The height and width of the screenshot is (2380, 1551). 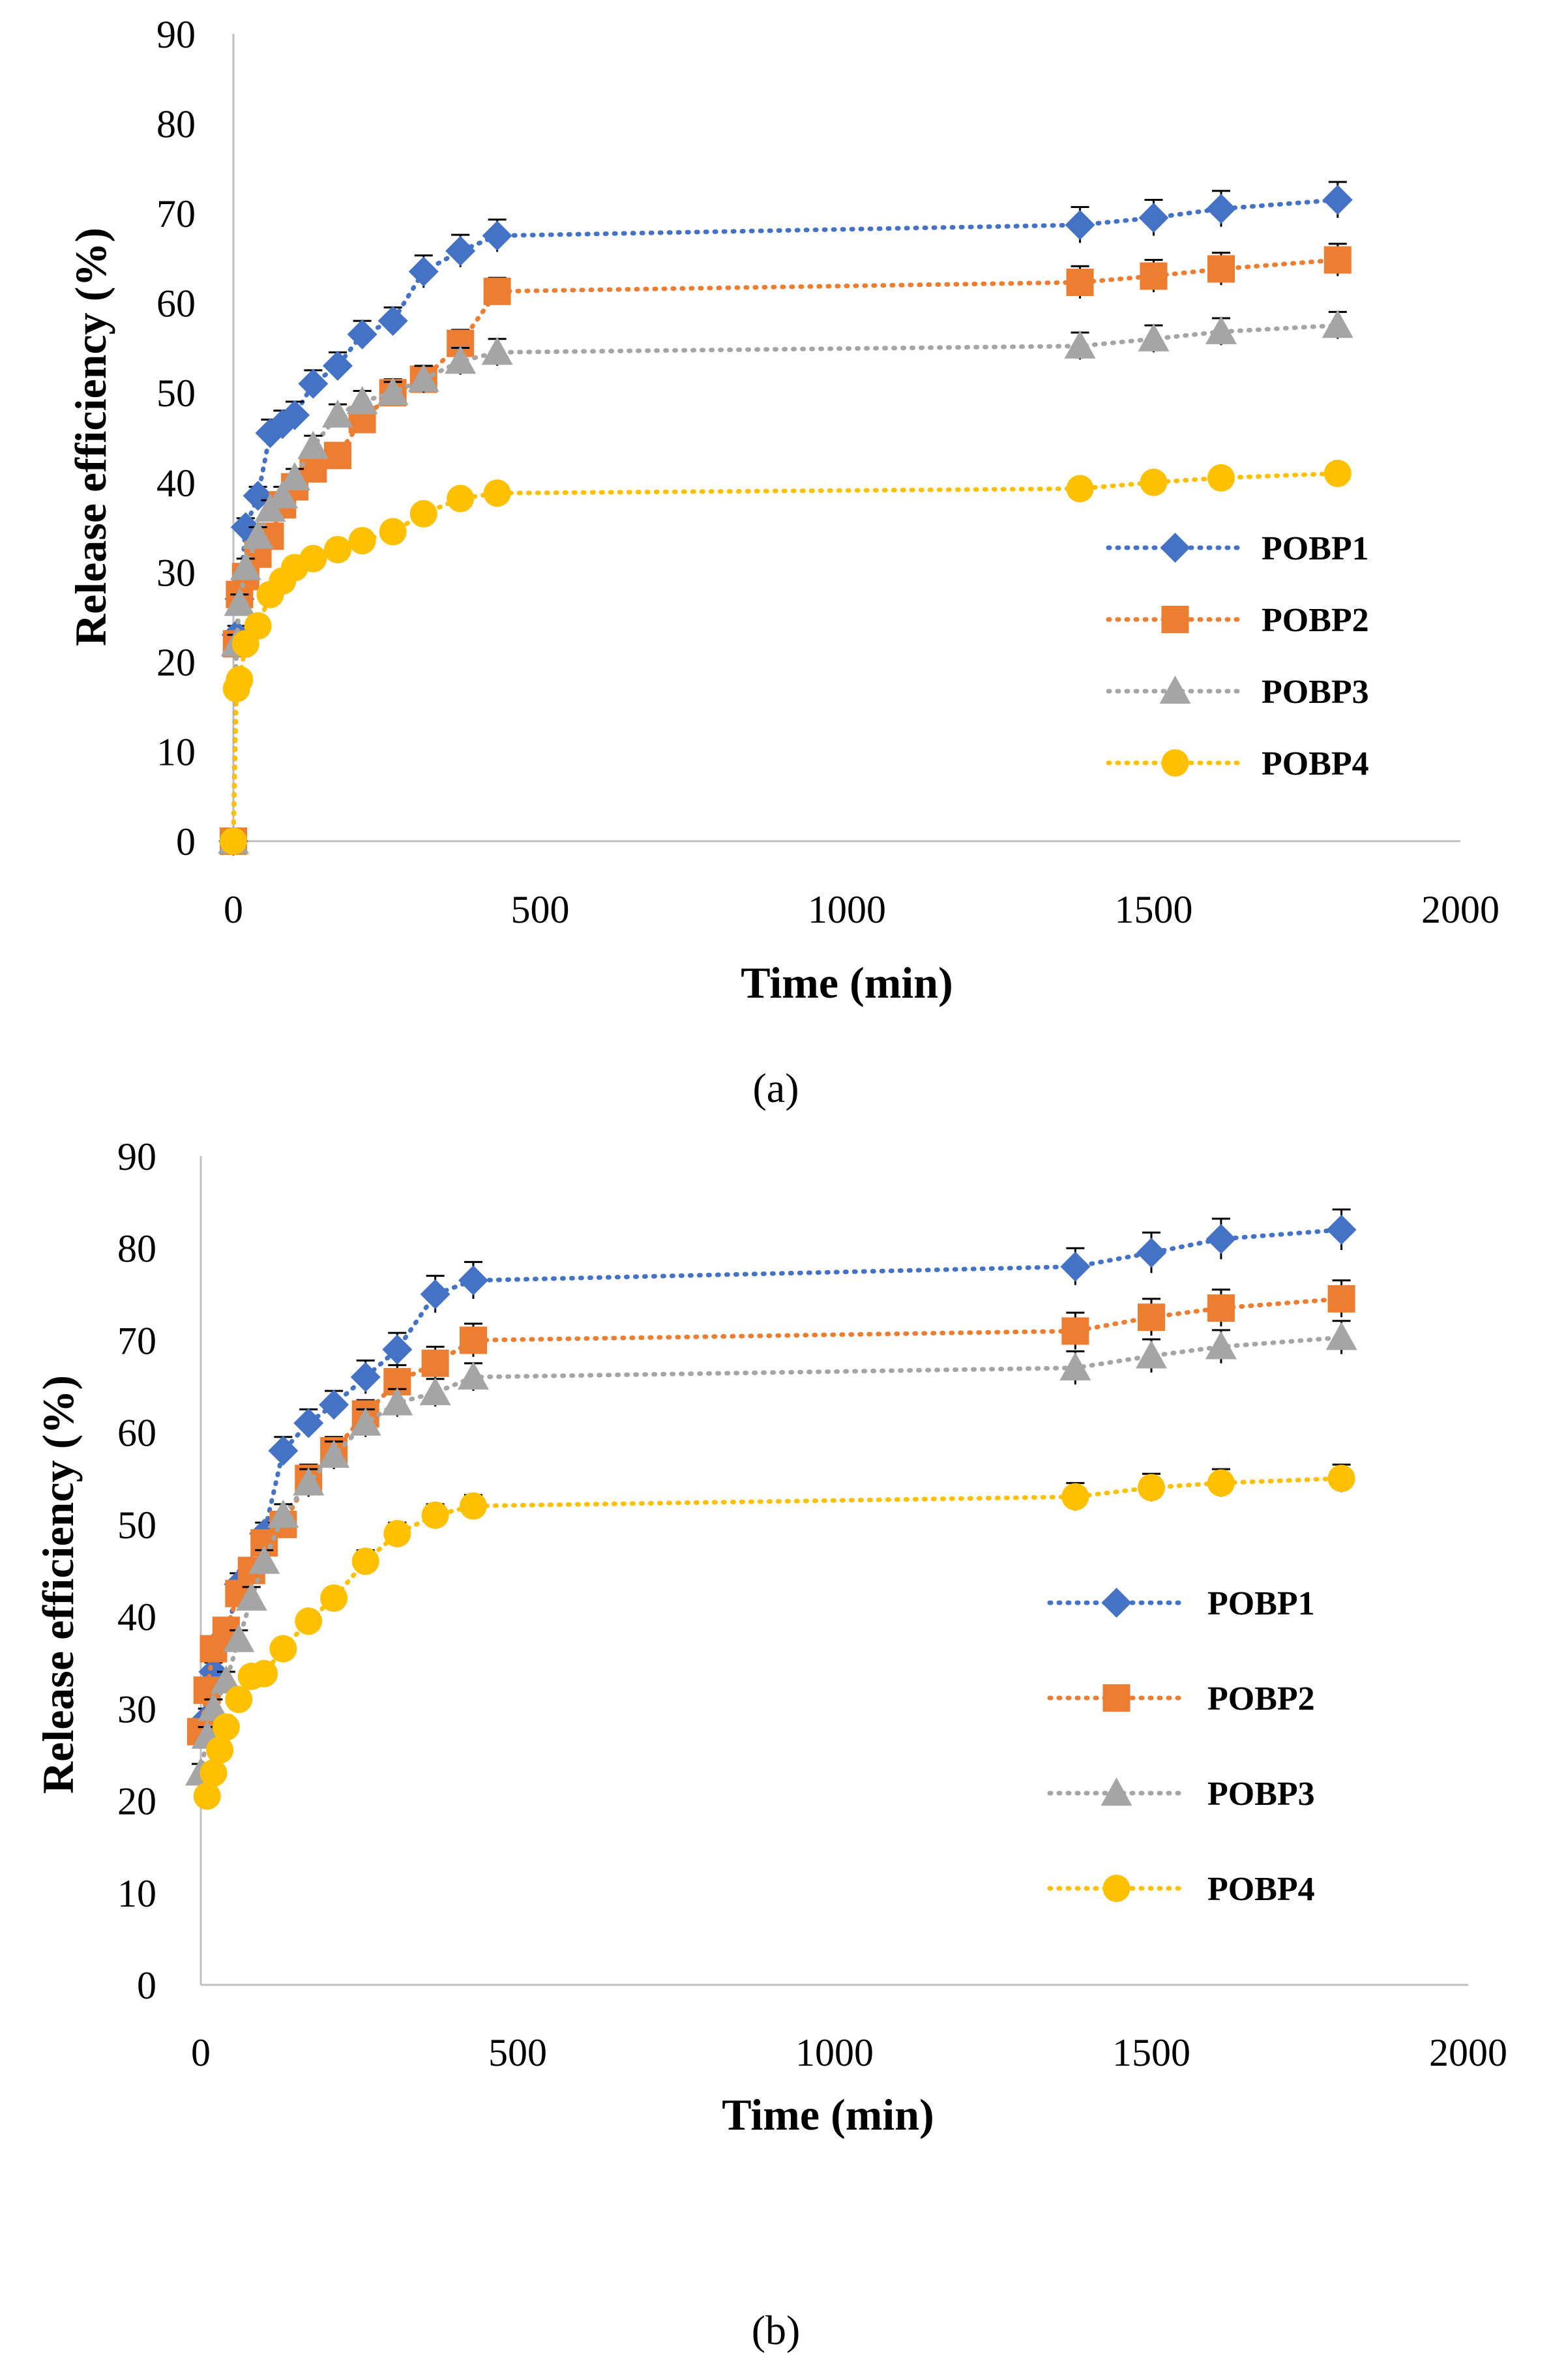 I want to click on panel-b-legend-item-pobp3: POBP3, so click(x=1181, y=1794).